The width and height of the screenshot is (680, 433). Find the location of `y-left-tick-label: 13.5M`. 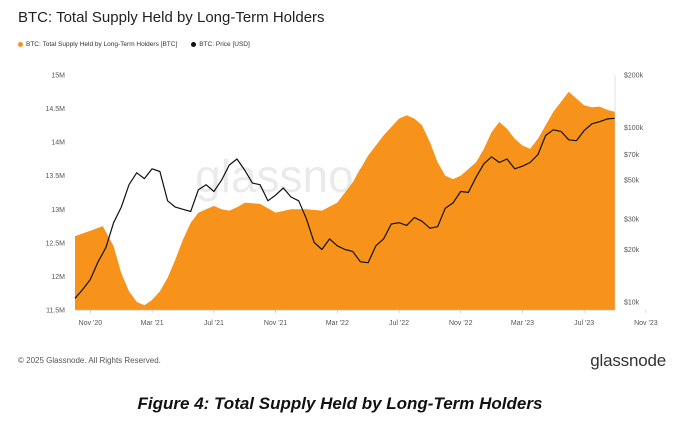

y-left-tick-label: 13.5M is located at coordinates (56, 176).